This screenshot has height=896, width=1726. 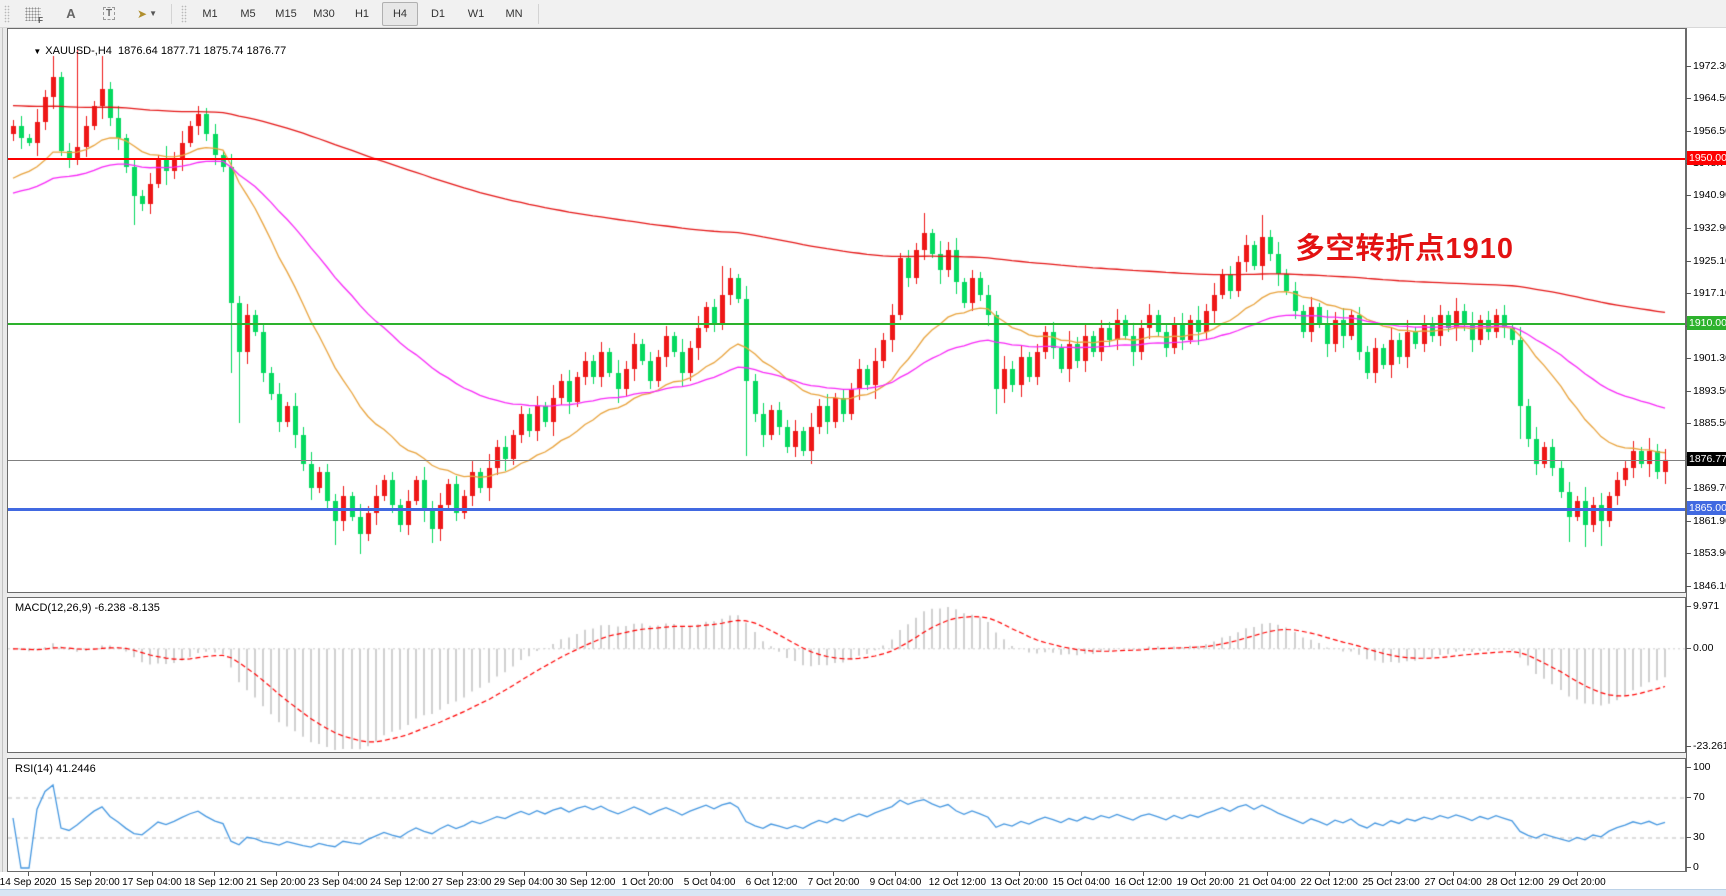 I want to click on timeframe-button-h1: H1, so click(x=362, y=13).